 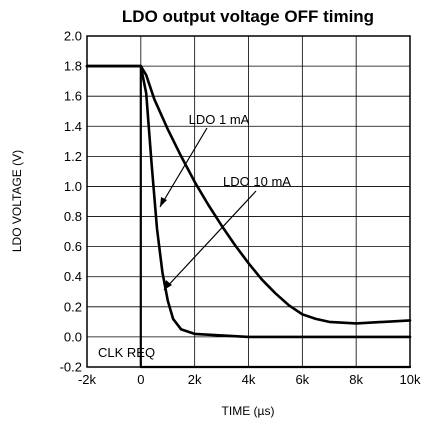 What do you see at coordinates (219, 119) in the screenshot?
I see `annotation-ldo-1ma: LDO 1 mA` at bounding box center [219, 119].